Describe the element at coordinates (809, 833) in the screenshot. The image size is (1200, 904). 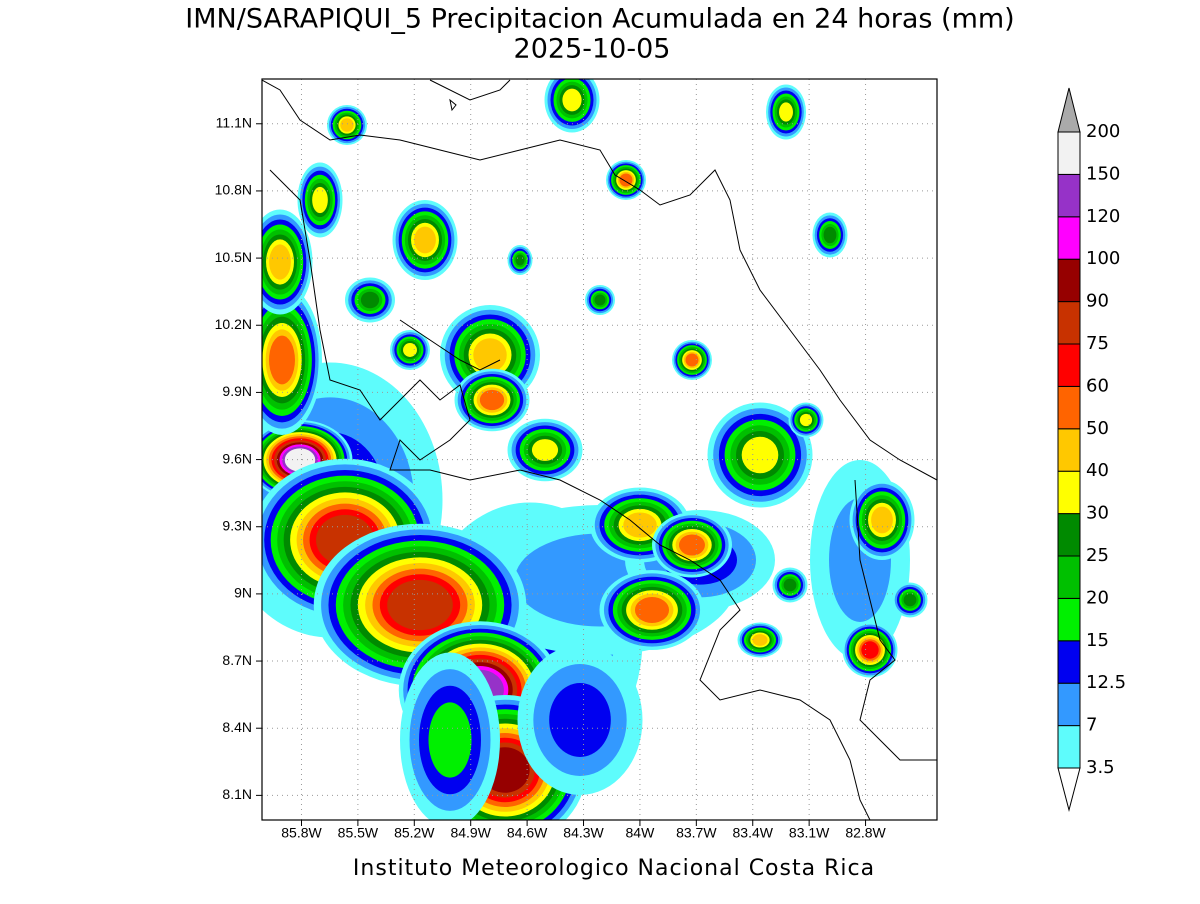
I see `x-tick-label: 83.1W` at that location.